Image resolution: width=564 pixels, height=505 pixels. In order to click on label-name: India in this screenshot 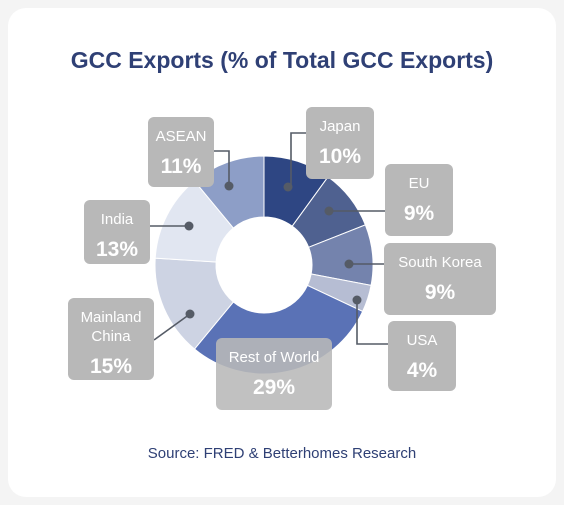, I will do `click(117, 219)`.